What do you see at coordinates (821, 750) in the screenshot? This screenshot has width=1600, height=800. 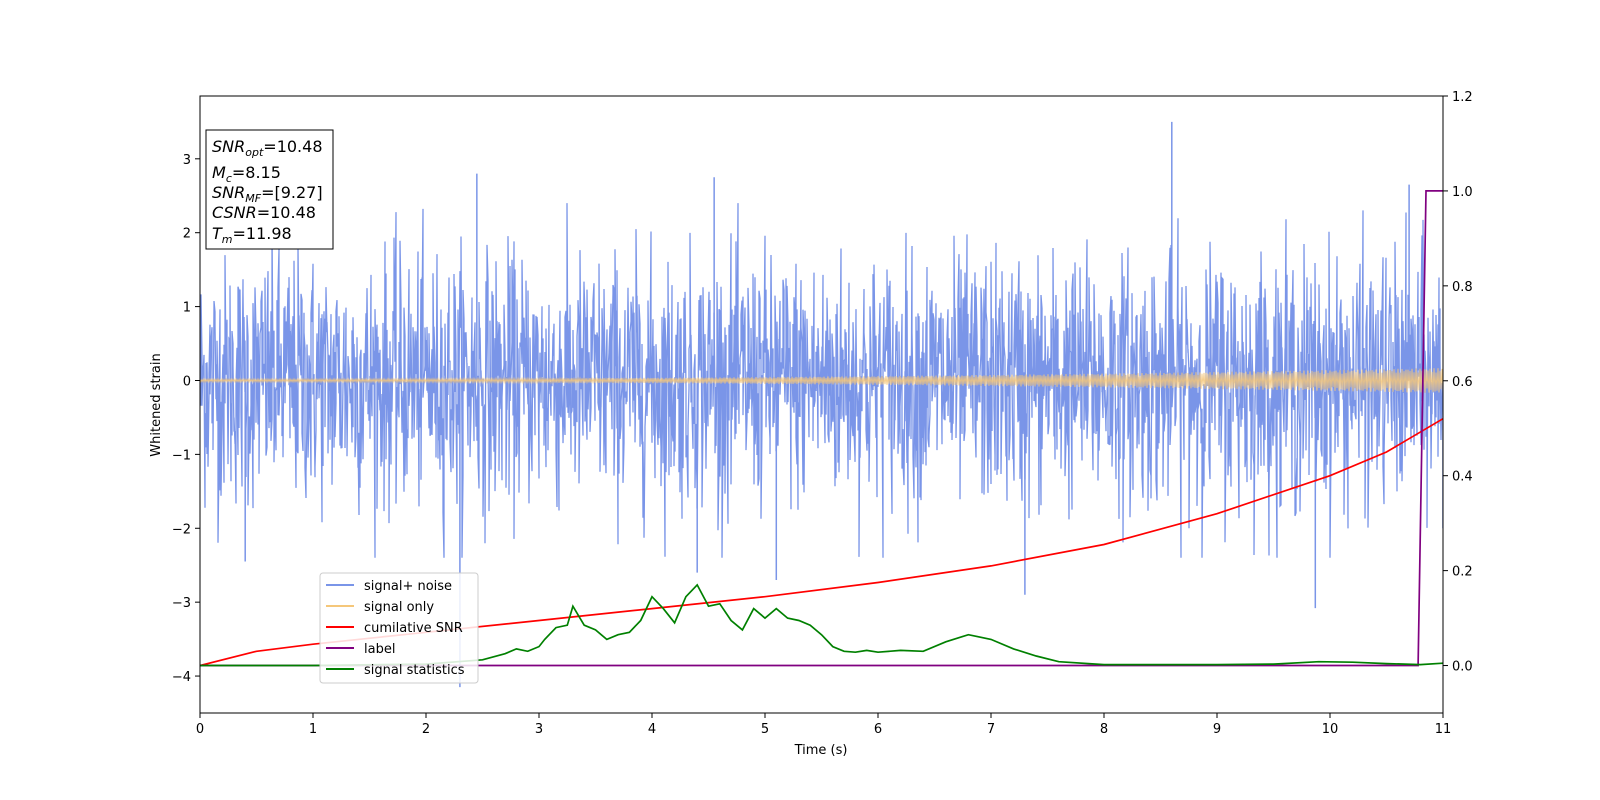 I see `x-axis-label: Time (s)` at bounding box center [821, 750].